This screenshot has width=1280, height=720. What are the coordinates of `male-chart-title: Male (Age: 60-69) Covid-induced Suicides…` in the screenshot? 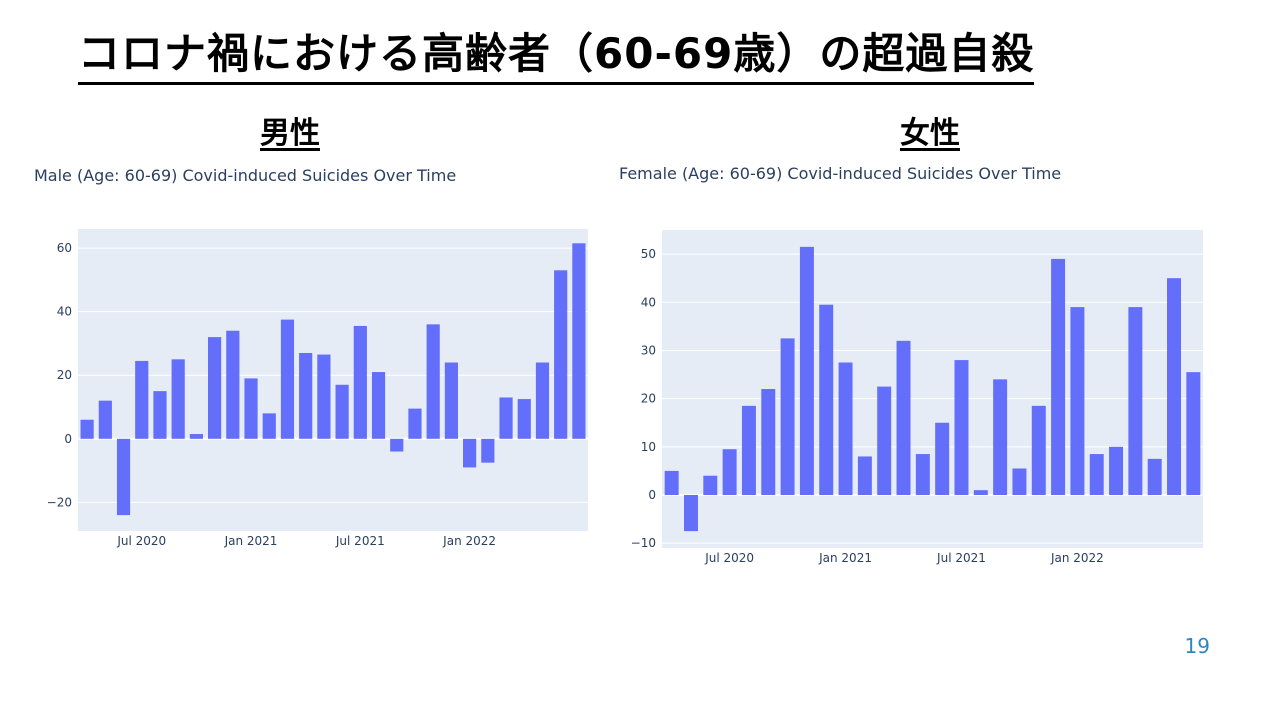 It's located at (245, 175).